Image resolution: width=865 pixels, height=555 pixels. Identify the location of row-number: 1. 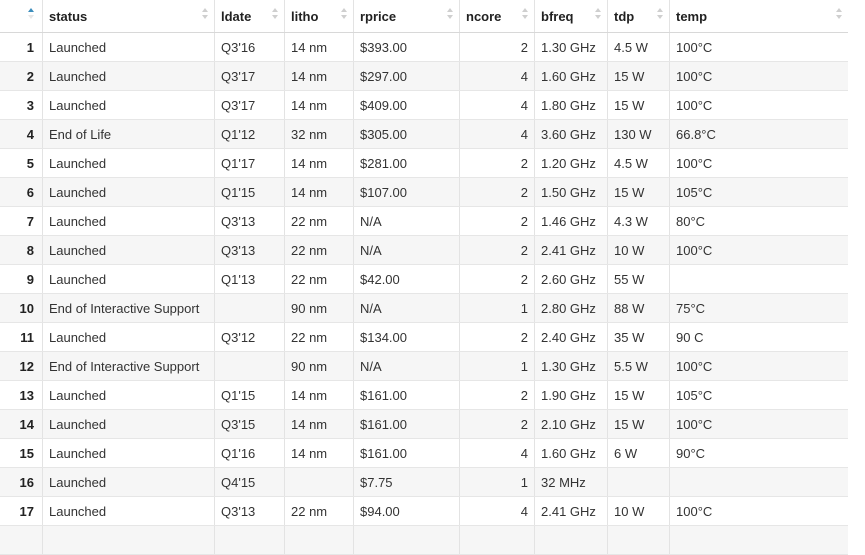
(21, 47).